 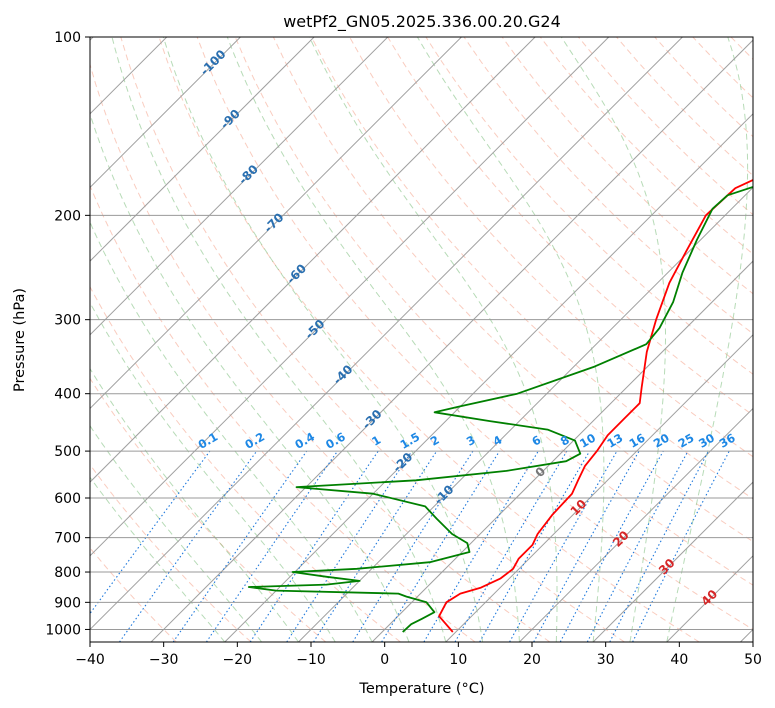 I want to click on x-tick-label: 50, so click(x=753, y=660).